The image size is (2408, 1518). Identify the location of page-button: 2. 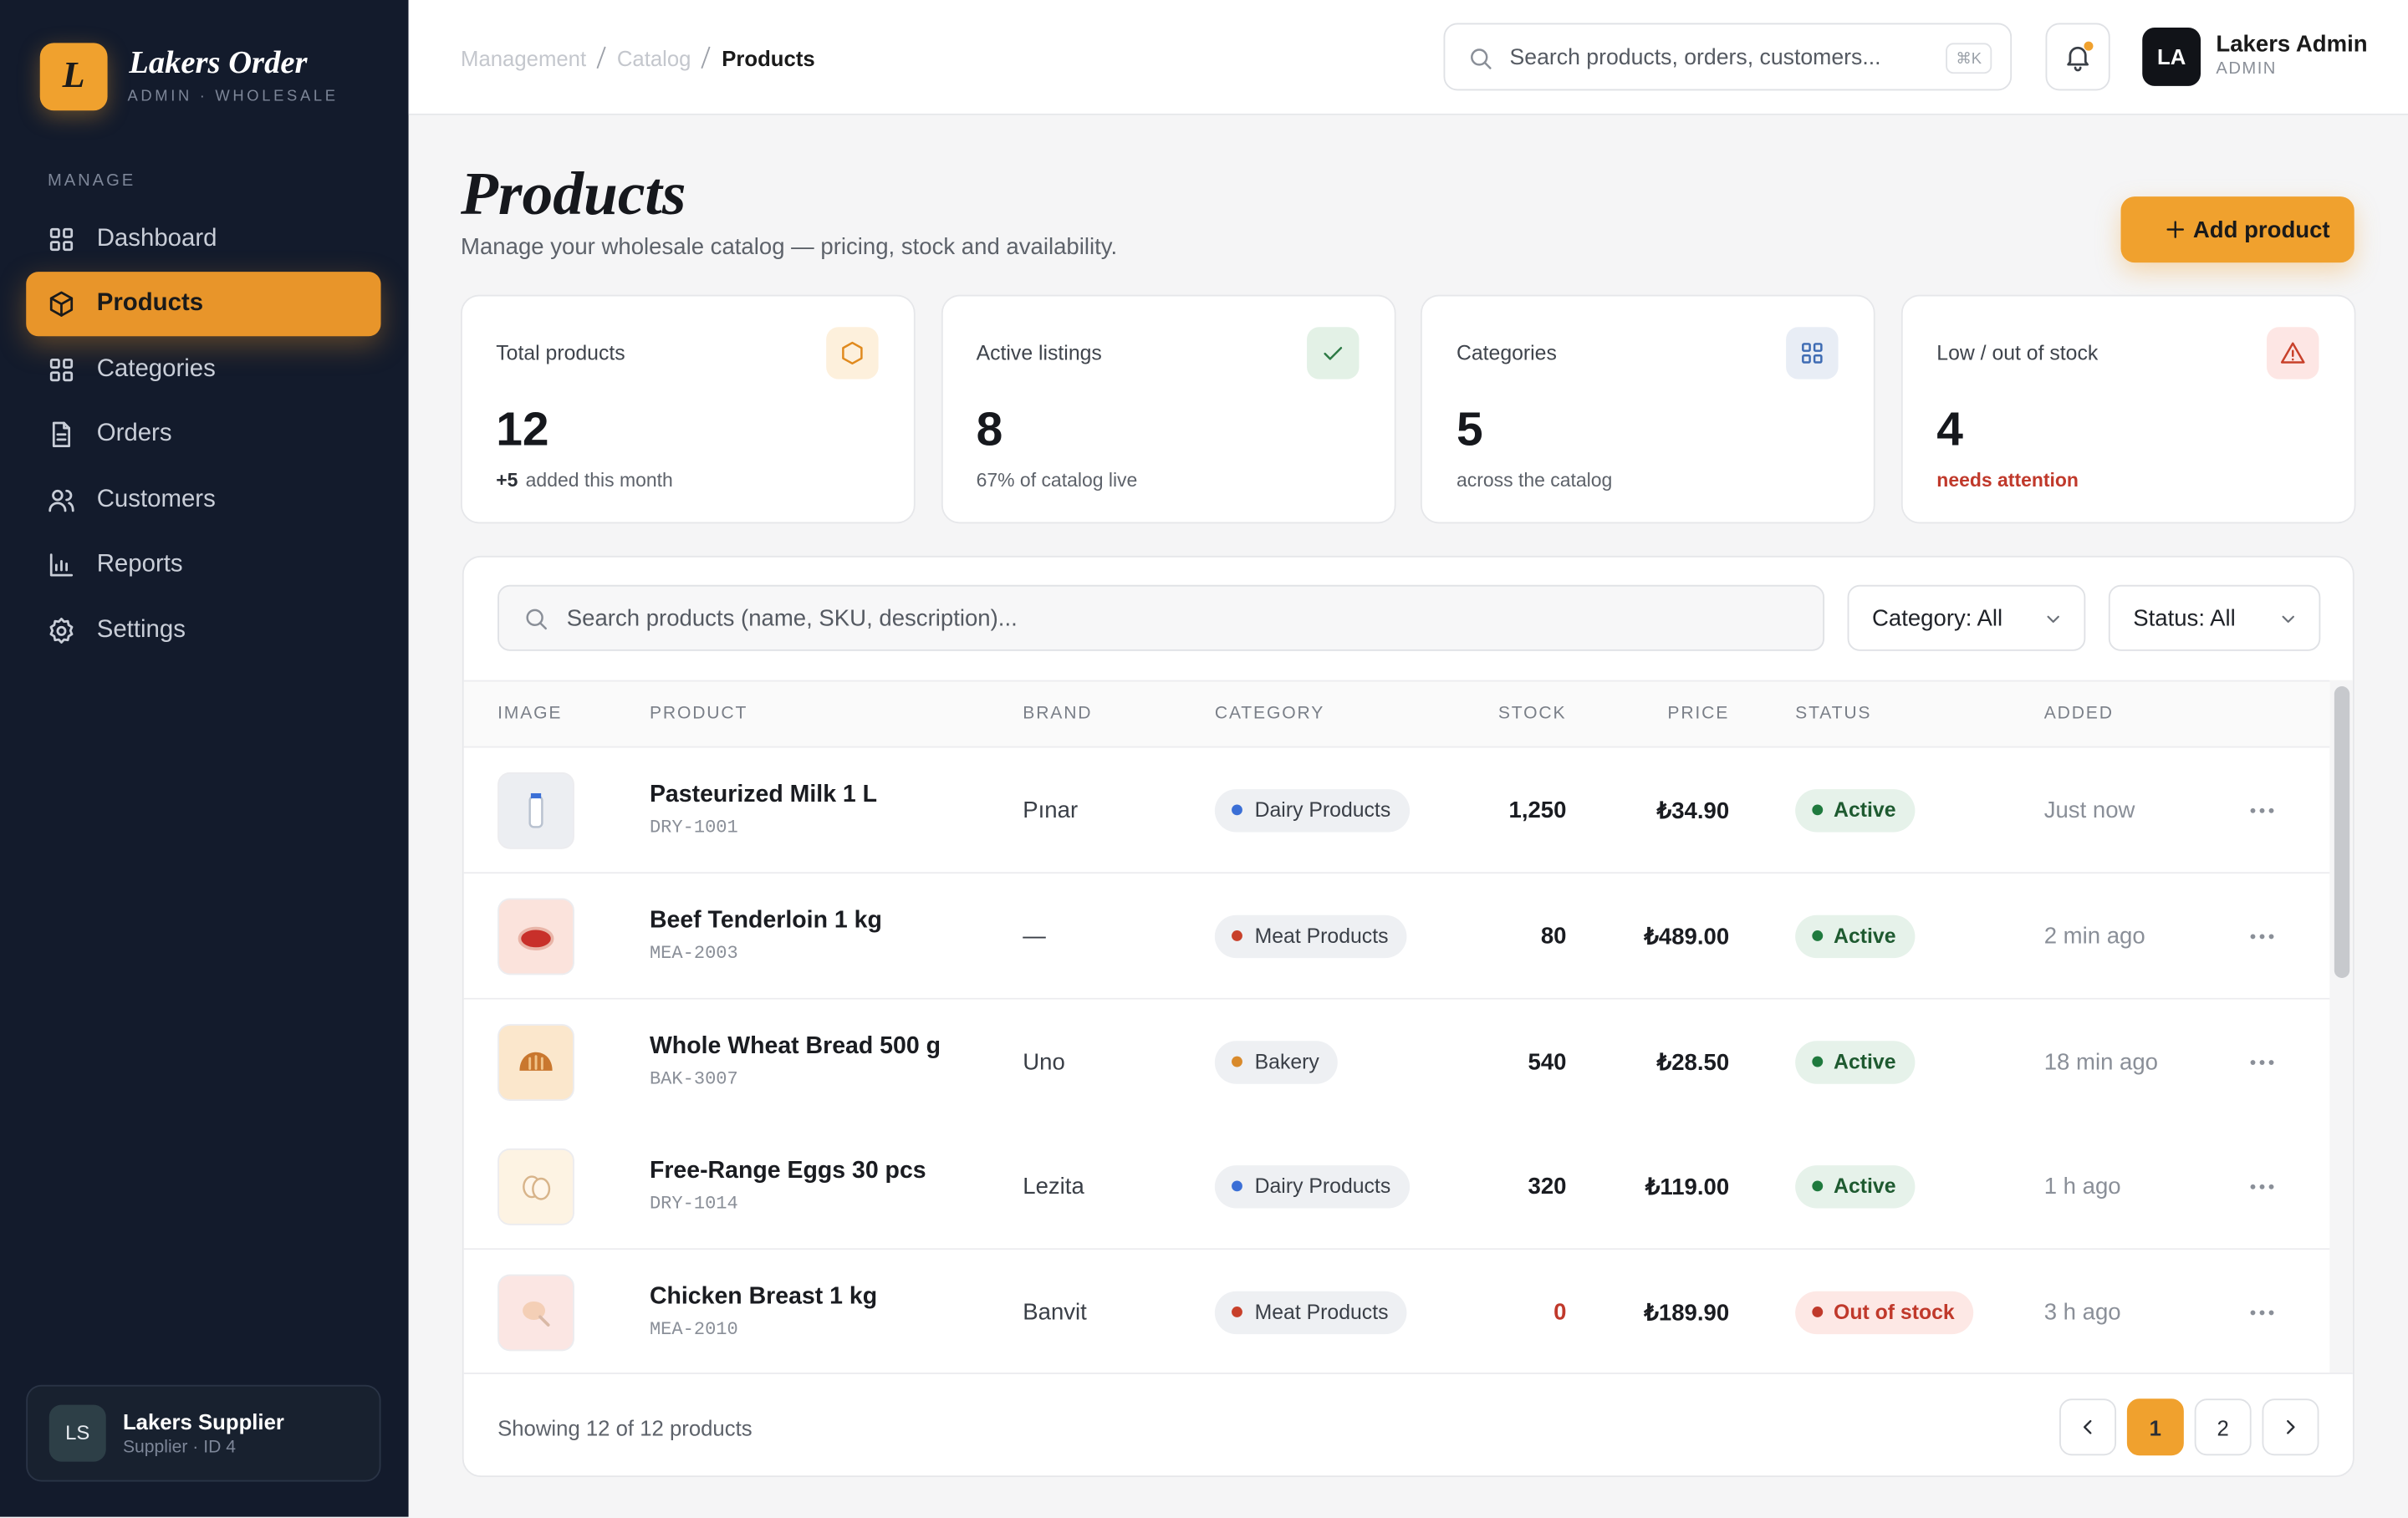
(2223, 1427).